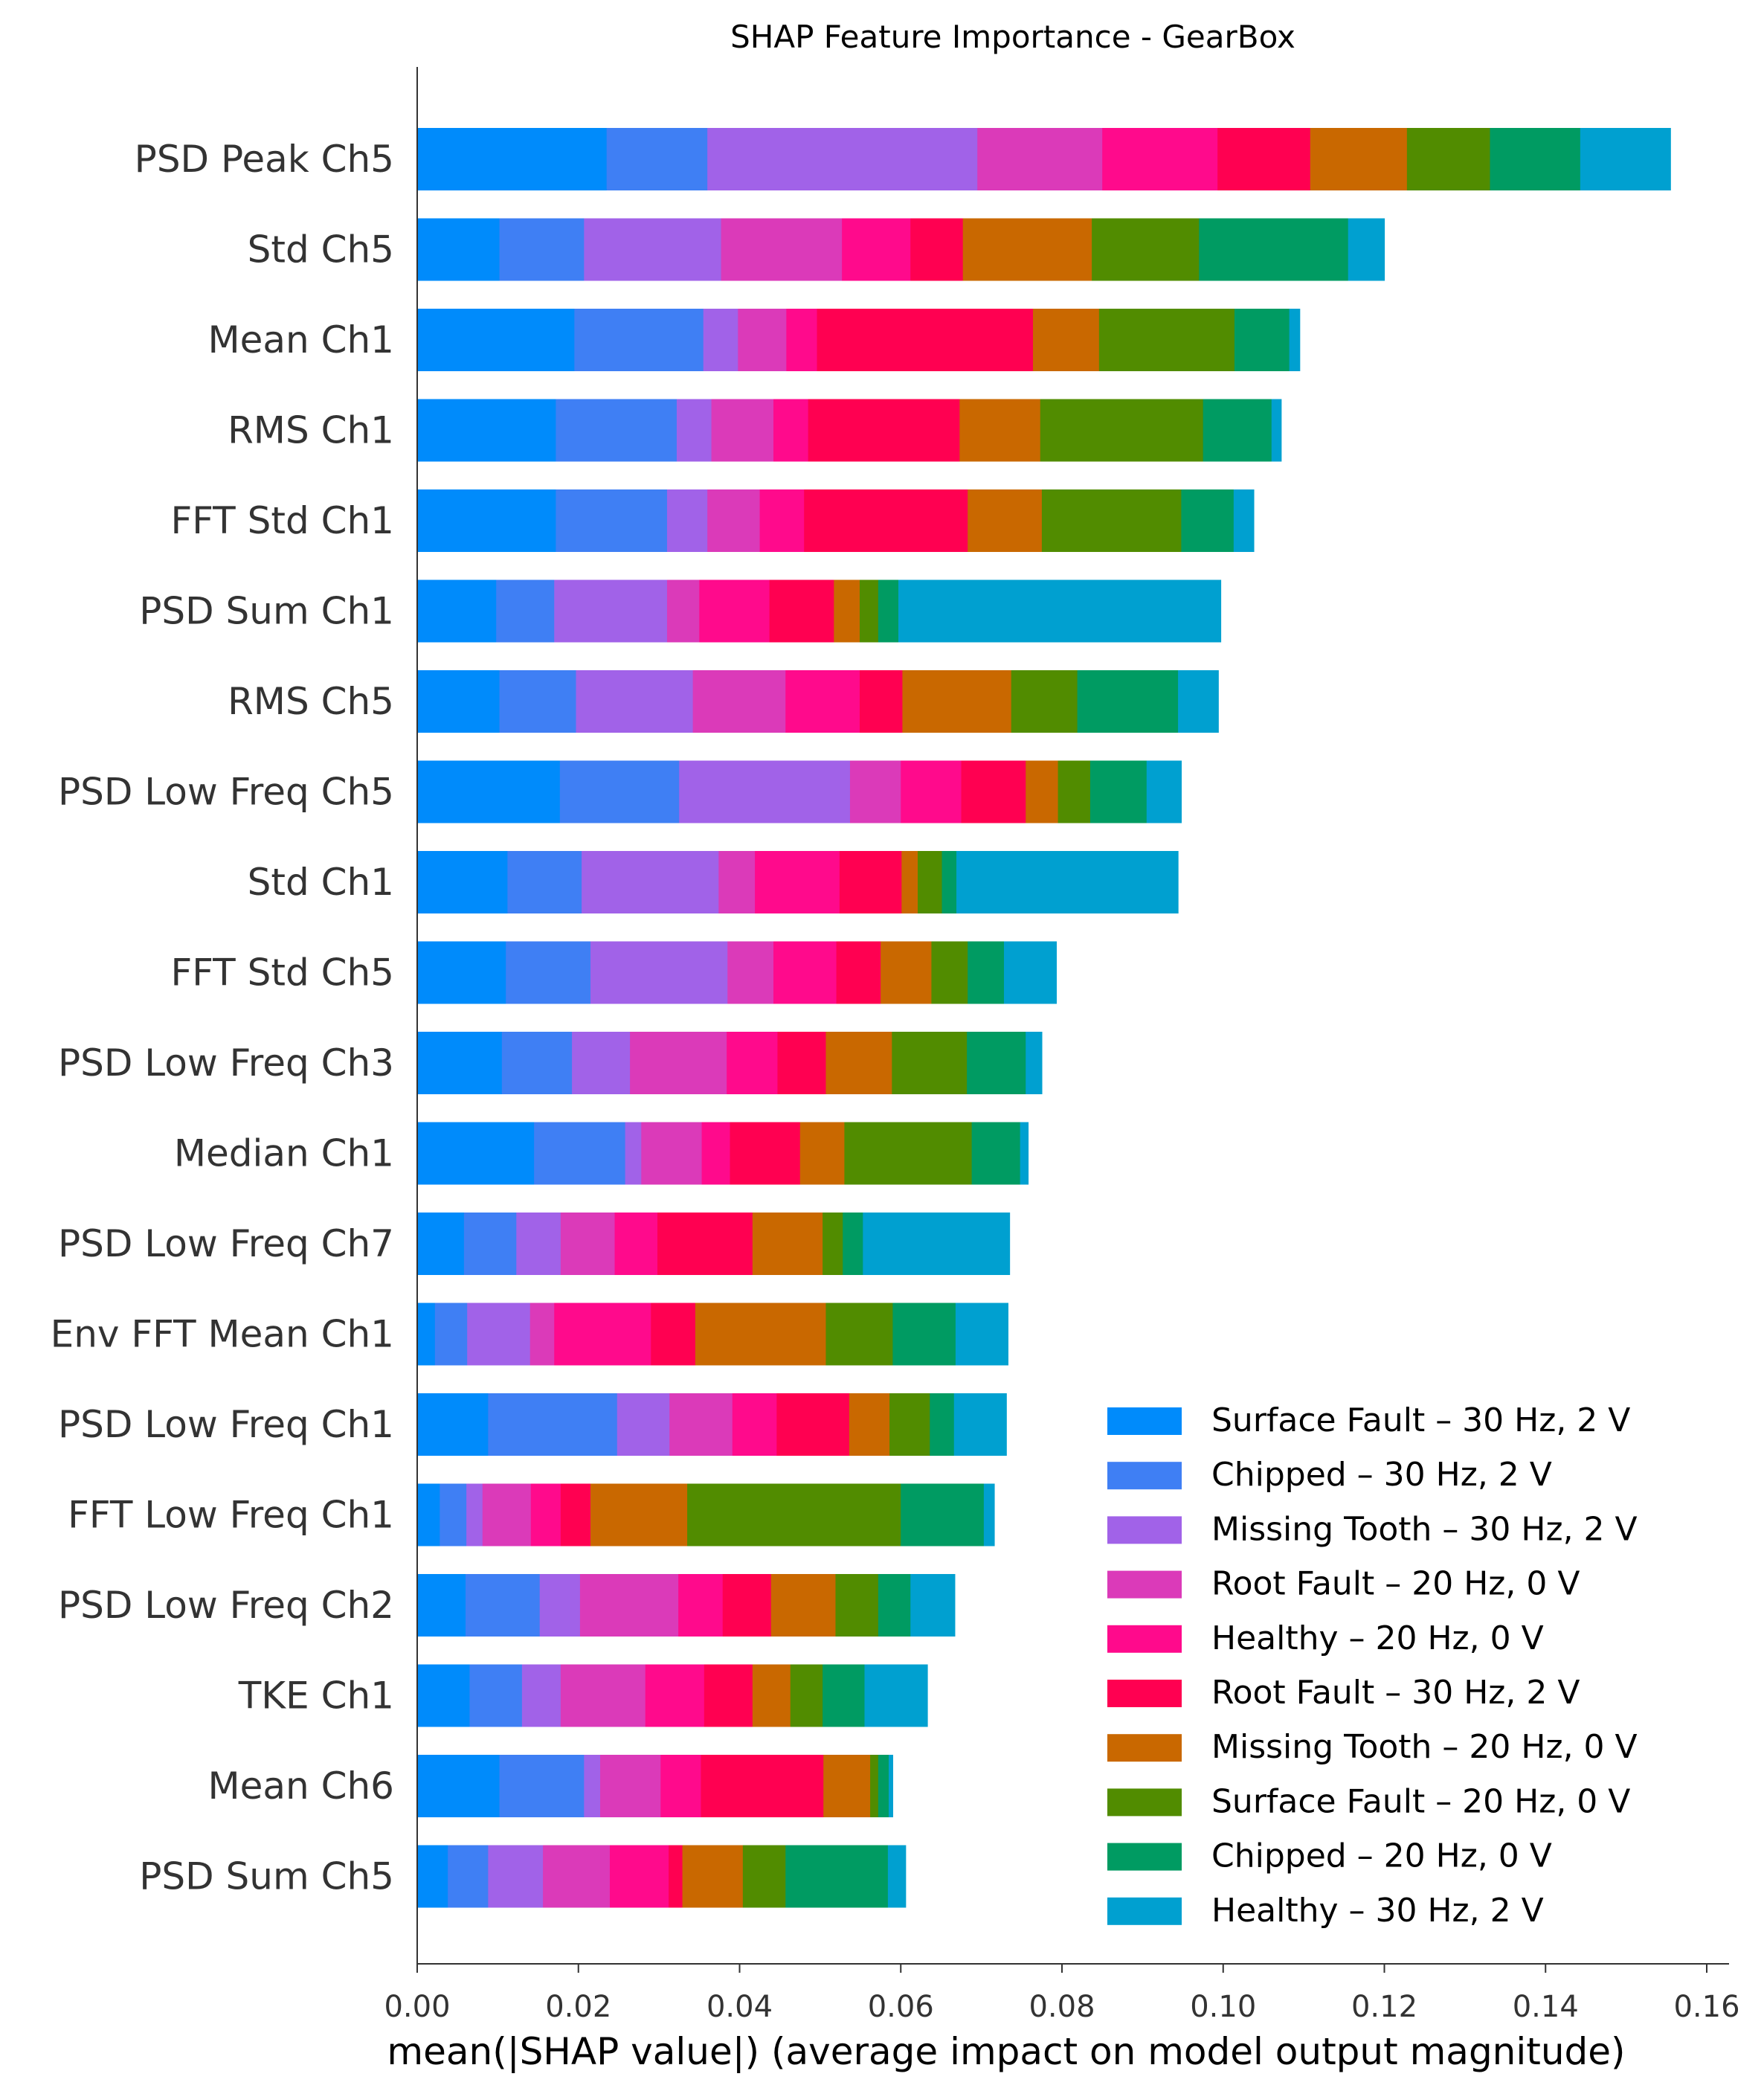 This screenshot has width=1764, height=2094. What do you see at coordinates (311, 430) in the screenshot?
I see `y-tick-label: RMS Ch1` at bounding box center [311, 430].